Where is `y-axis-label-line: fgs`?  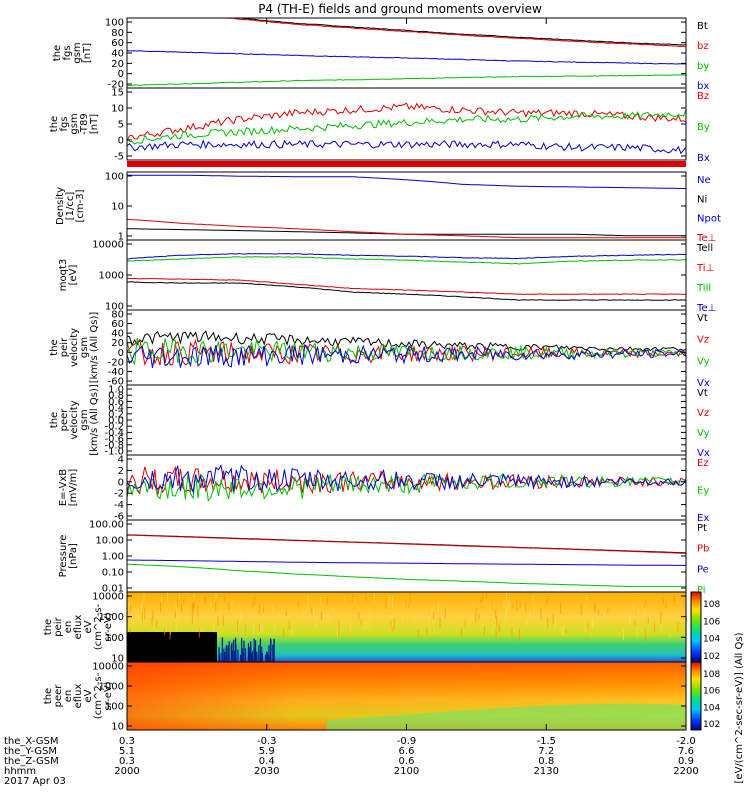
y-axis-label-line: fgs is located at coordinates (64, 123).